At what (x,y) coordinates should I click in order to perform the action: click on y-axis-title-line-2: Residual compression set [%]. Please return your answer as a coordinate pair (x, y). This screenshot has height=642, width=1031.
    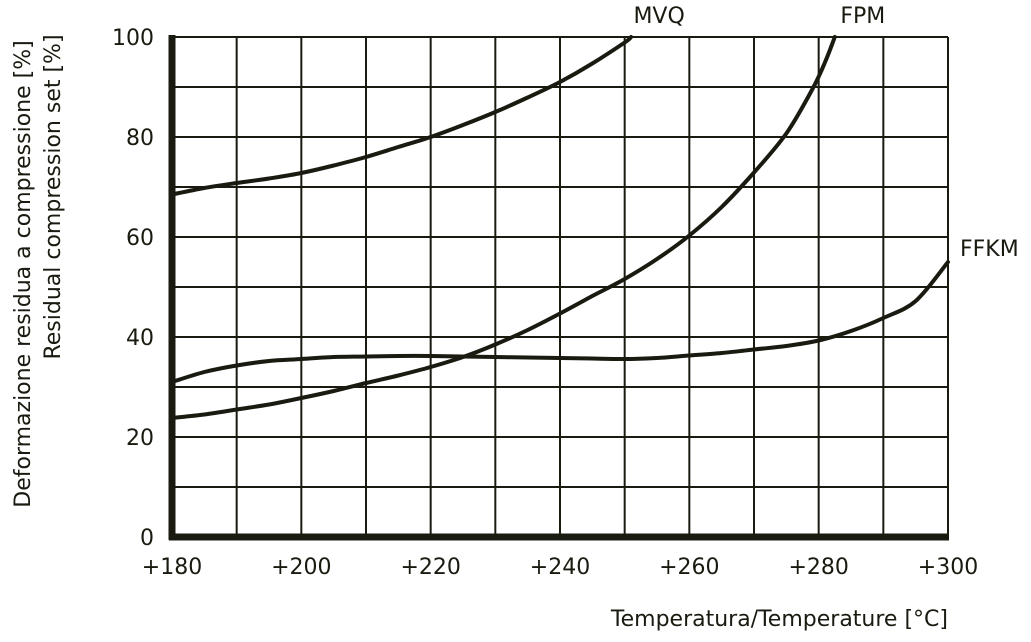
    Looking at the image, I should click on (53, 196).